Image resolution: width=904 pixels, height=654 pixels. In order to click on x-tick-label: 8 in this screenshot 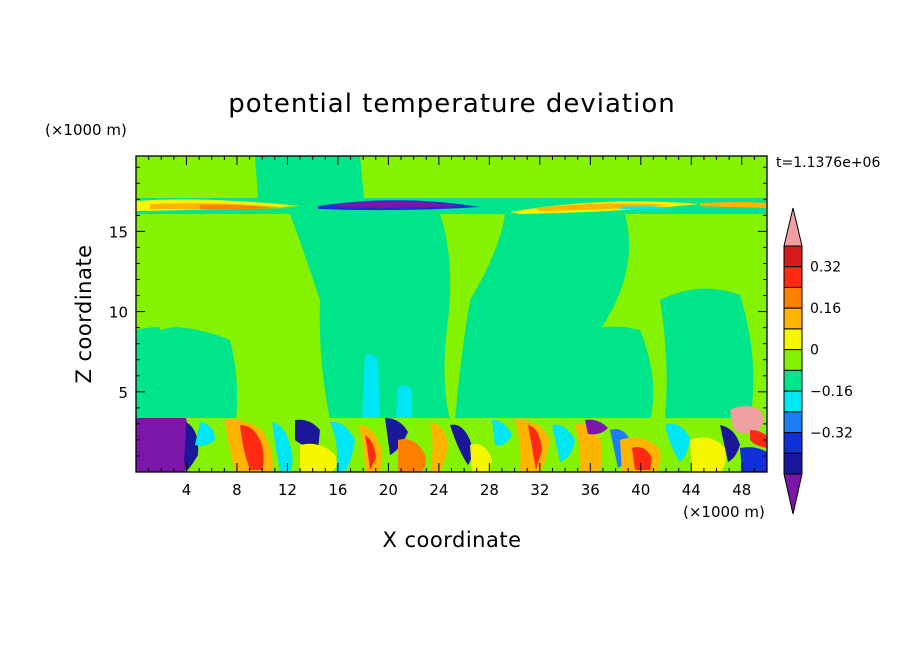, I will do `click(237, 490)`.